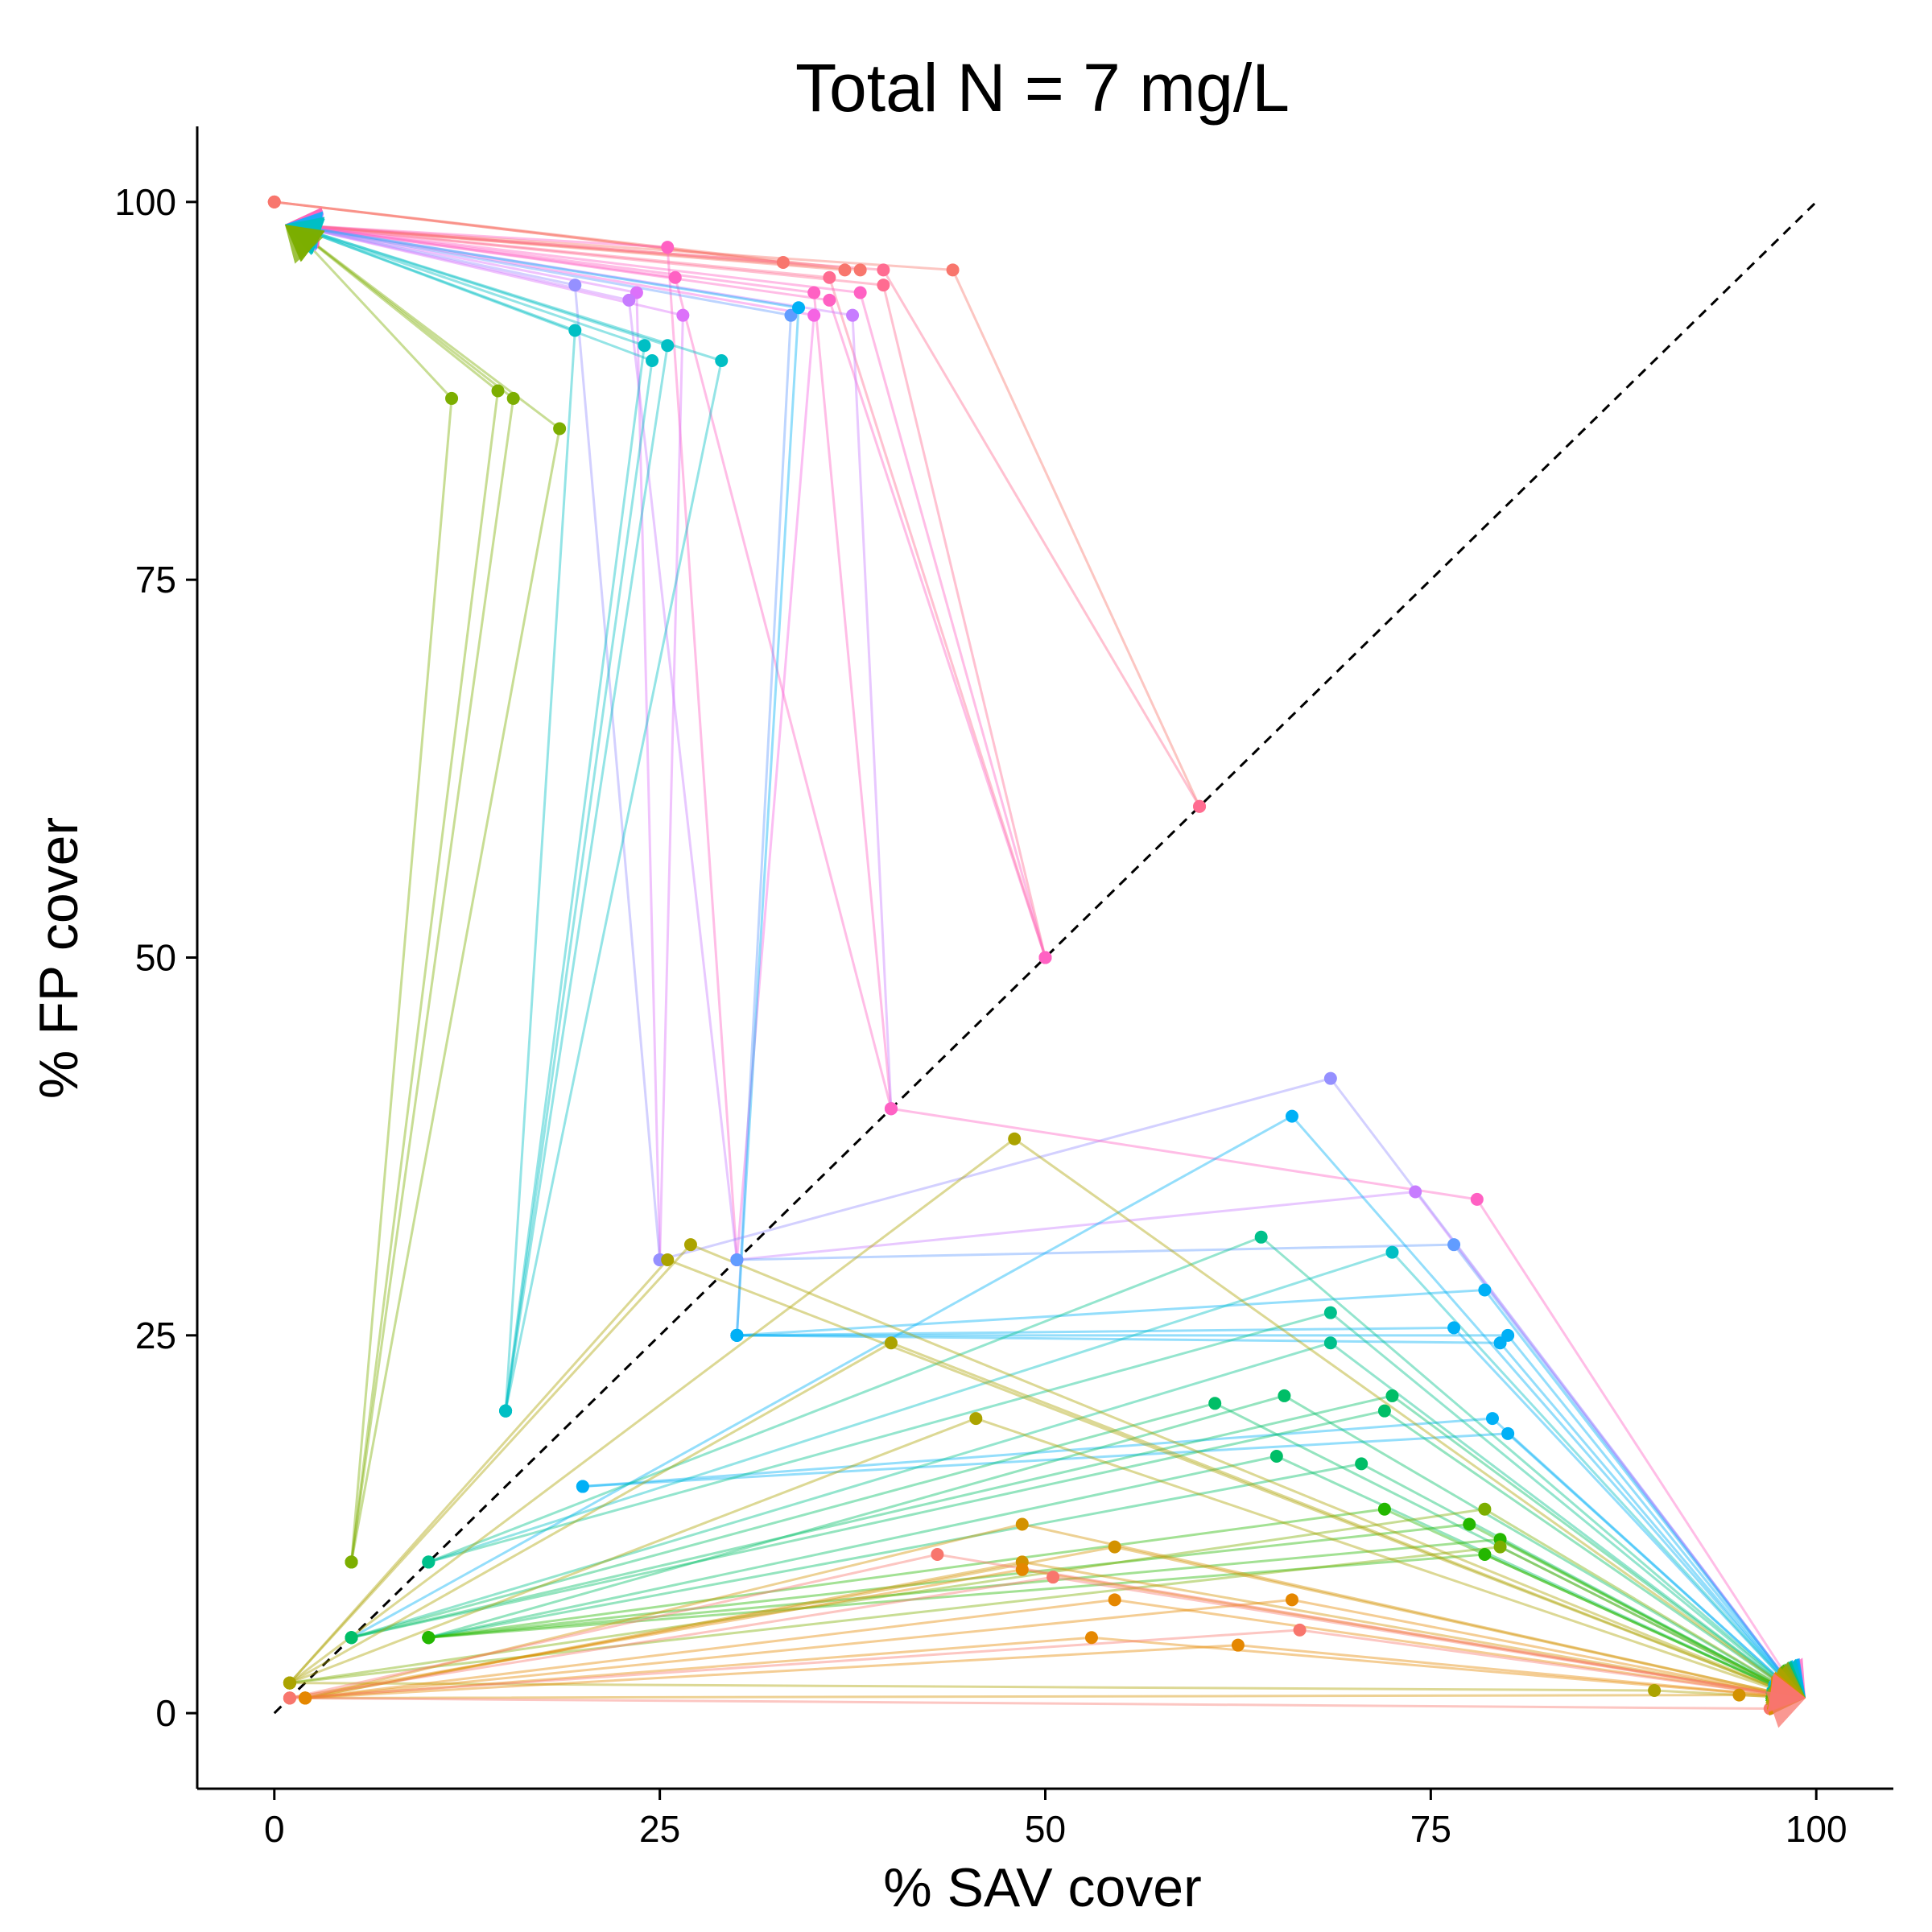 Image resolution: width=1932 pixels, height=1932 pixels. What do you see at coordinates (155, 958) in the screenshot?
I see `y-tick-label-50: 50` at bounding box center [155, 958].